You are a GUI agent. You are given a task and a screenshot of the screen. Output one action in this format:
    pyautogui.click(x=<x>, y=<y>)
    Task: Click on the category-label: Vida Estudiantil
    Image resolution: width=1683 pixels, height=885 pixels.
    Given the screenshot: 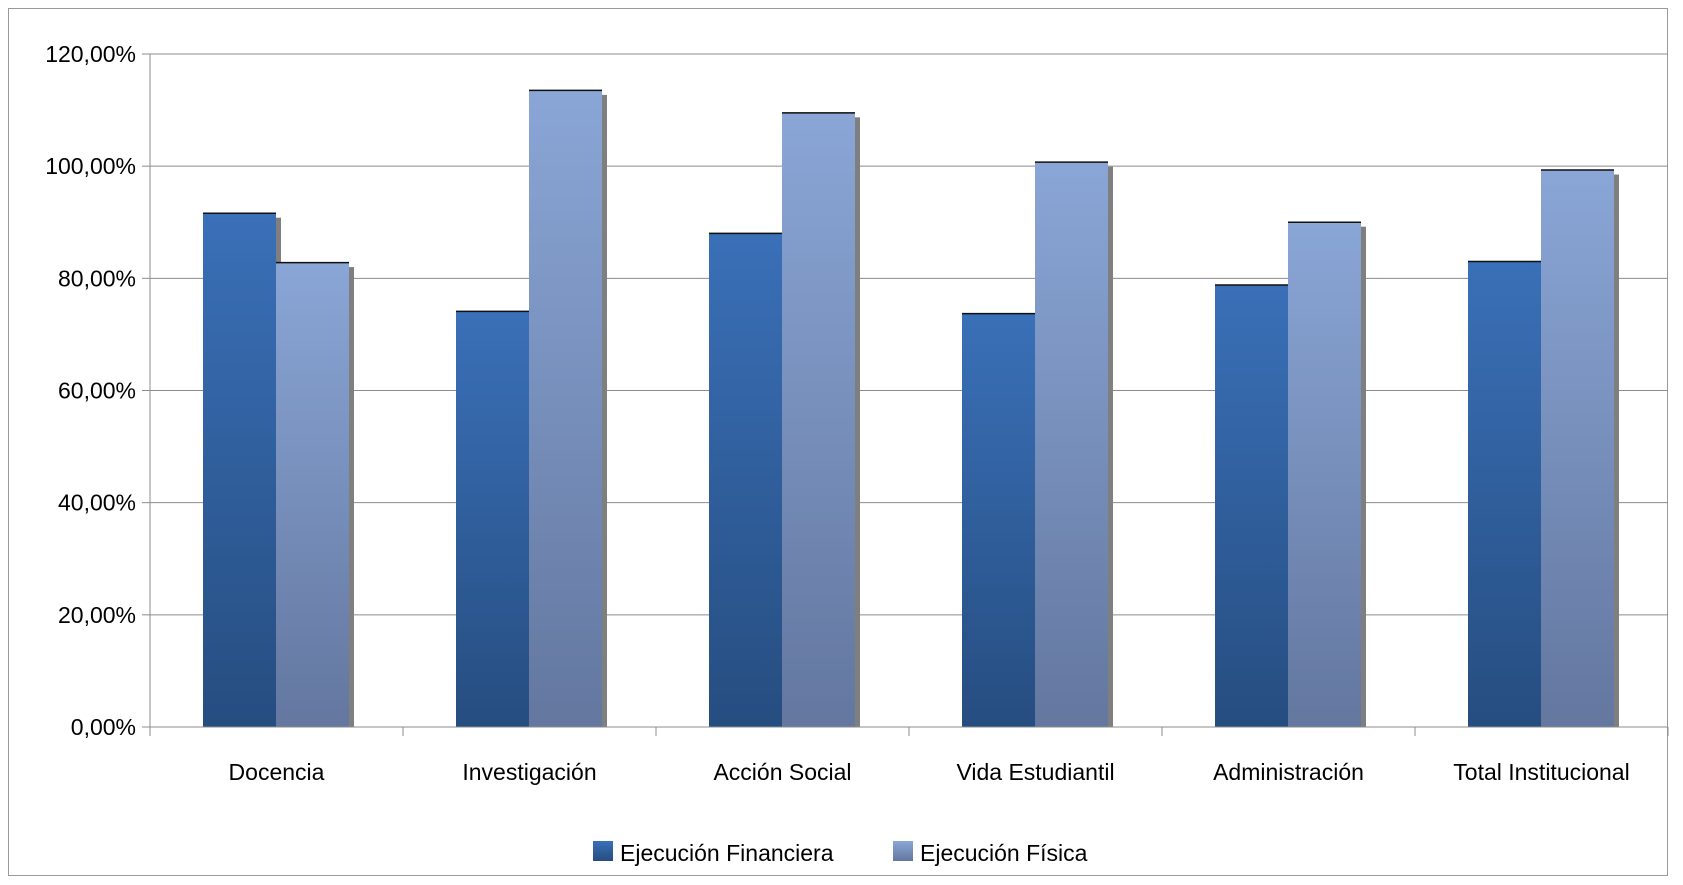 What is the action you would take?
    pyautogui.click(x=1035, y=772)
    